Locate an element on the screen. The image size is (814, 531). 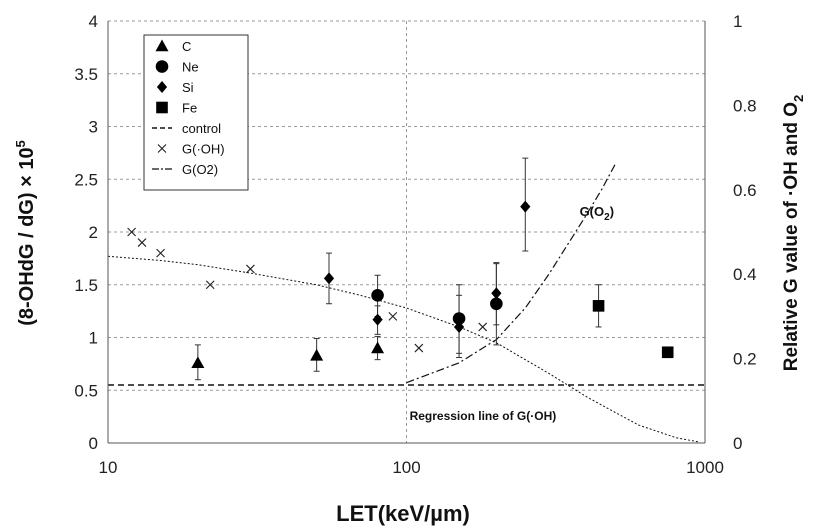
x-tick-label: 1000 is located at coordinates (705, 467).